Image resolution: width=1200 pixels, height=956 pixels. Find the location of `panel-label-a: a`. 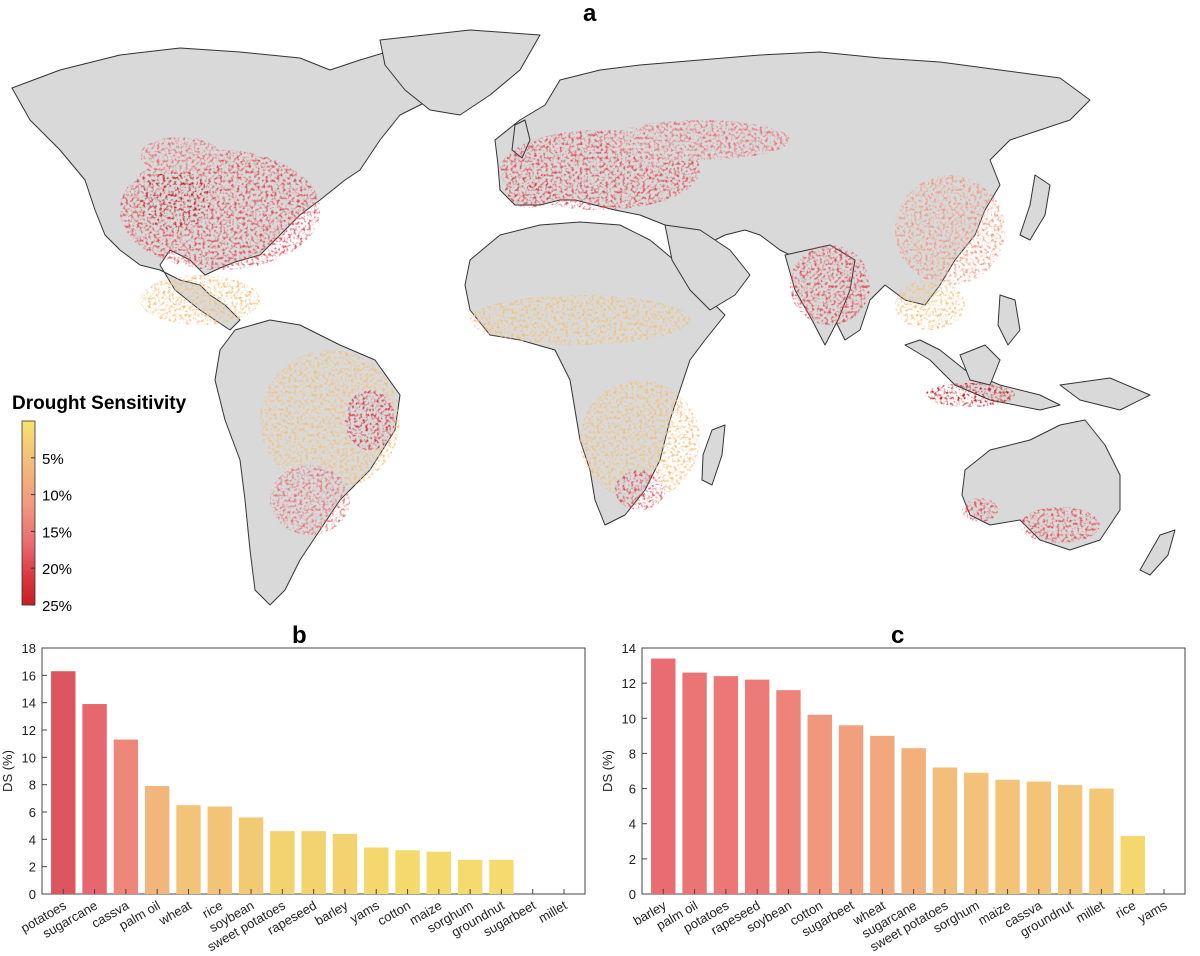

panel-label-a: a is located at coordinates (590, 13).